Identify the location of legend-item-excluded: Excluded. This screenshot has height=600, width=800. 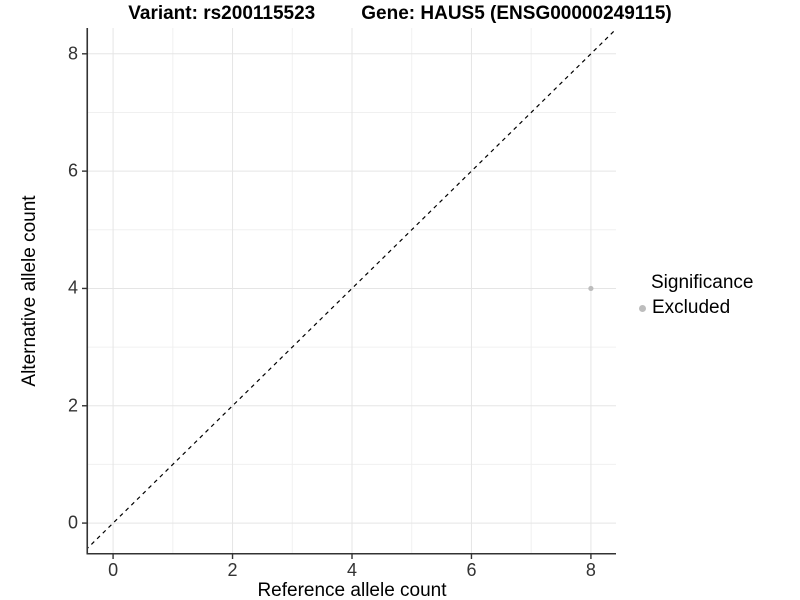
(693, 308).